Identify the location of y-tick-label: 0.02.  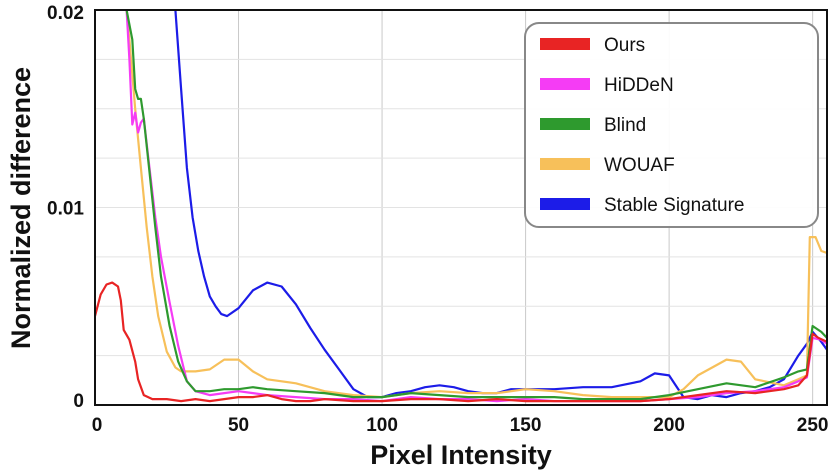
(65, 13).